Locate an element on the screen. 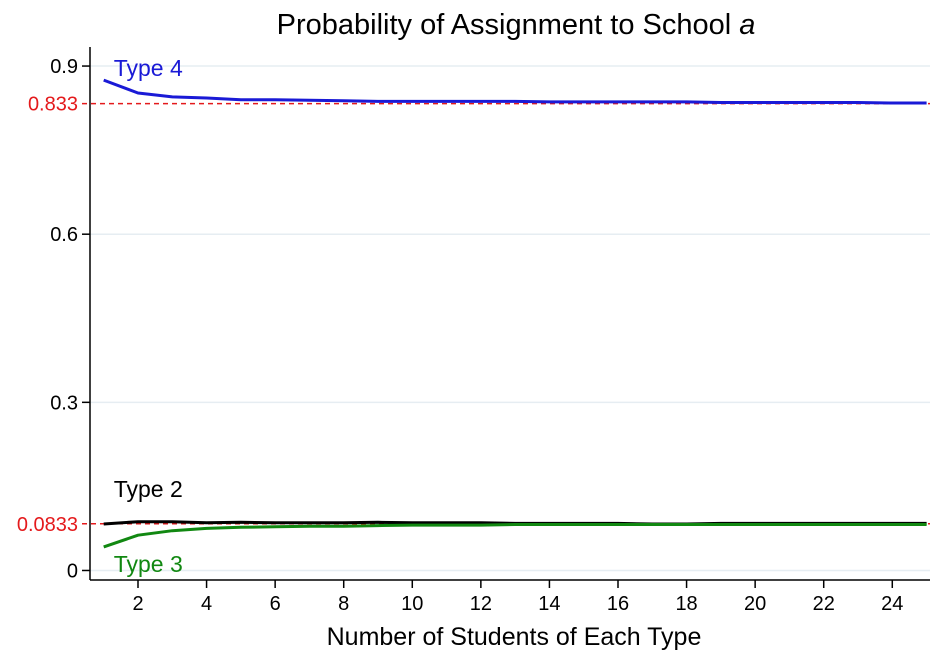 This screenshot has height=658, width=933. series-labels: Type 4 Type 2 Type 3 is located at coordinates (148, 316).